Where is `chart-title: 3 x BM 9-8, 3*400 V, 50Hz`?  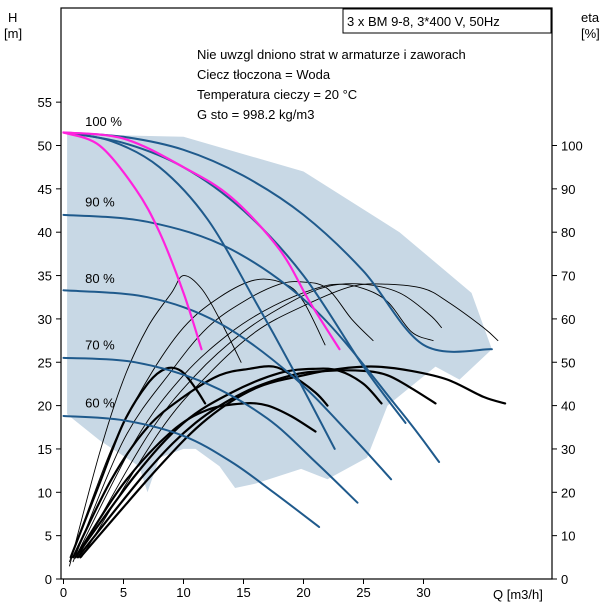
chart-title: 3 x BM 9-8, 3*400 V, 50Hz is located at coordinates (423, 21).